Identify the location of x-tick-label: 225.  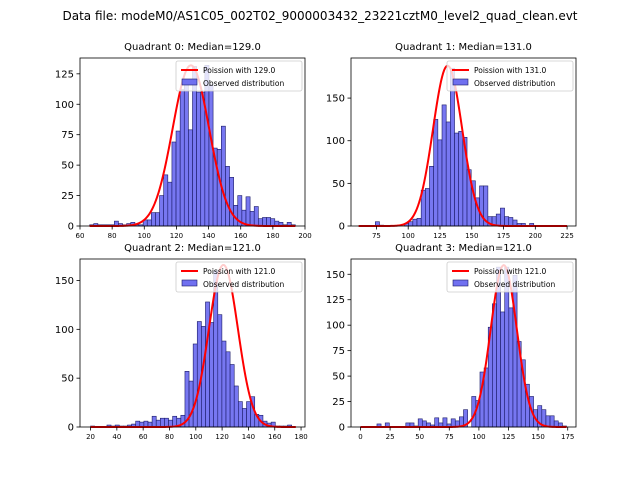
(566, 236).